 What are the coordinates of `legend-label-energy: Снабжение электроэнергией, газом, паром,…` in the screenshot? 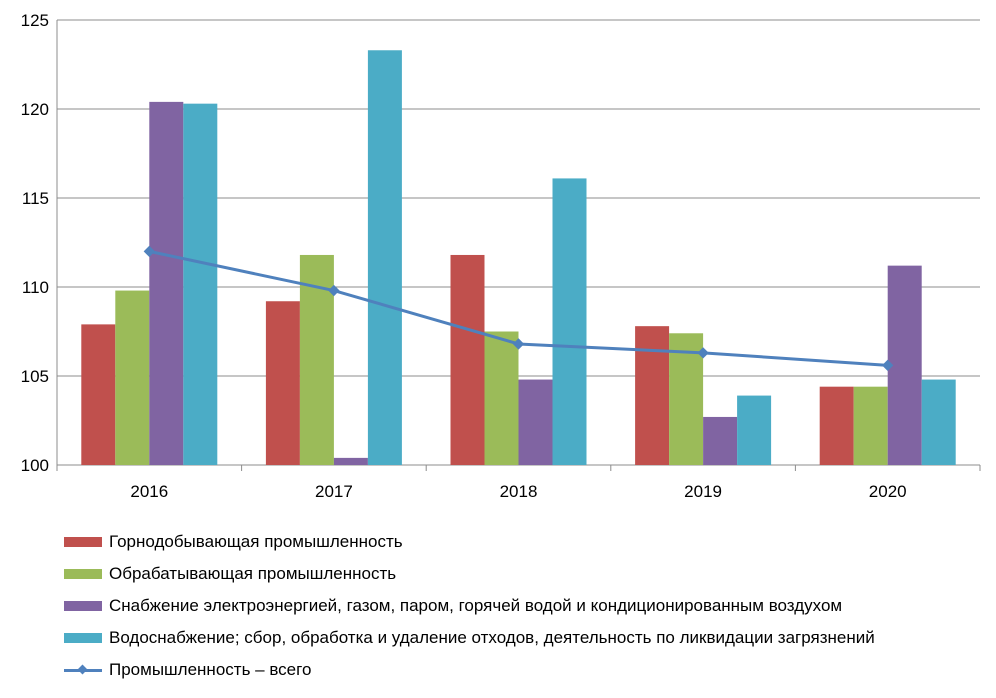 It's located at (476, 605).